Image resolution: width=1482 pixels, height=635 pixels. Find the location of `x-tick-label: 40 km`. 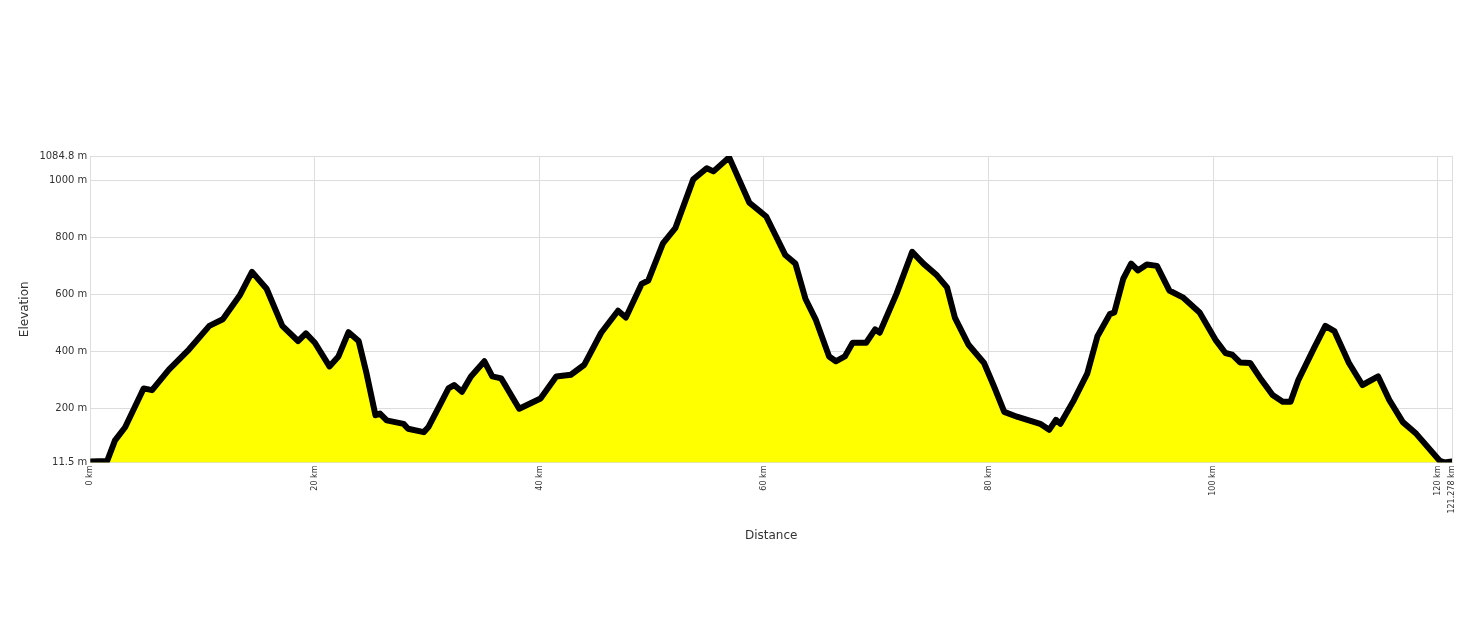

x-tick-label: 40 km is located at coordinates (539, 478).